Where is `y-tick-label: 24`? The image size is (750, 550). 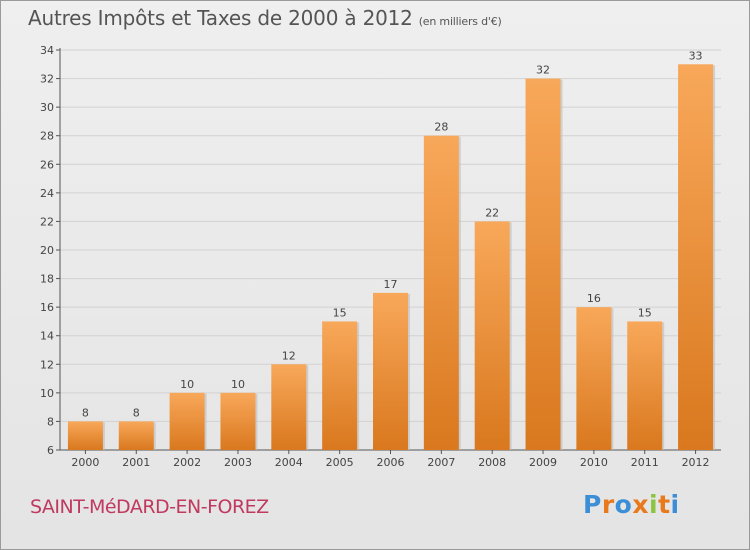 y-tick-label: 24 is located at coordinates (47, 193).